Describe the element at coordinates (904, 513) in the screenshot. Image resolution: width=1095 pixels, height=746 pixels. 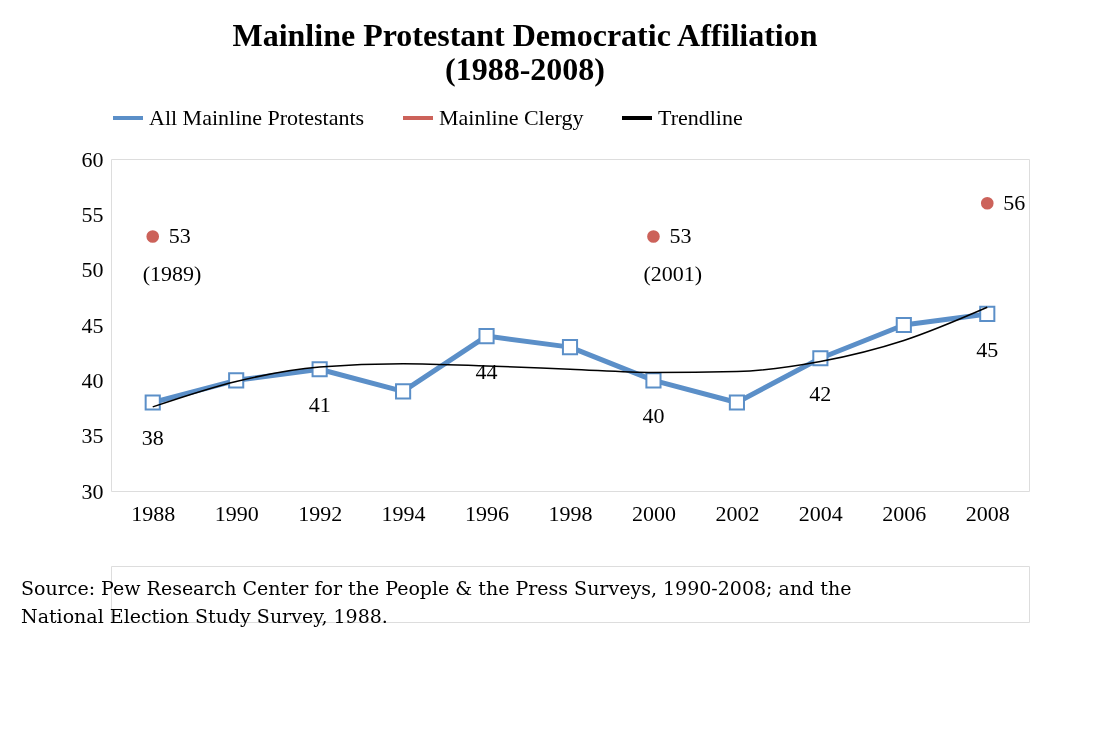
I see `x-tick-label: 2006` at that location.